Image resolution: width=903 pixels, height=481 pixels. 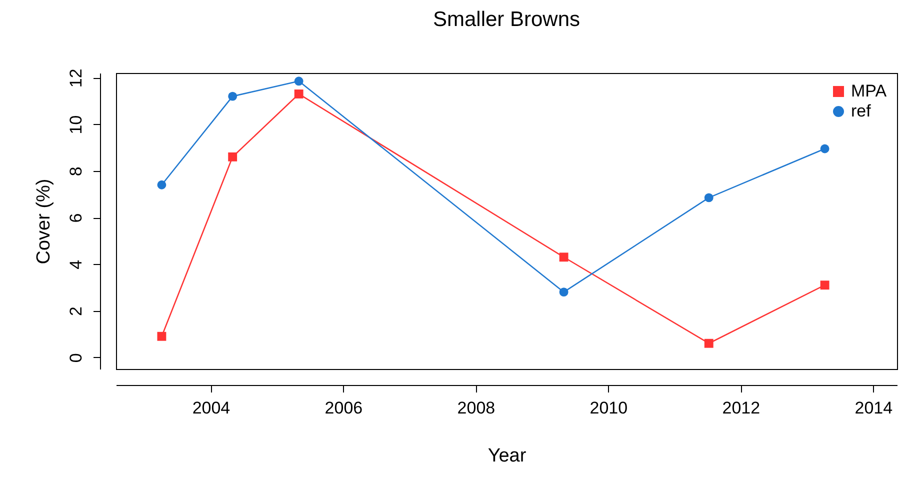 What do you see at coordinates (869, 91) in the screenshot?
I see `legend-label: MPA` at bounding box center [869, 91].